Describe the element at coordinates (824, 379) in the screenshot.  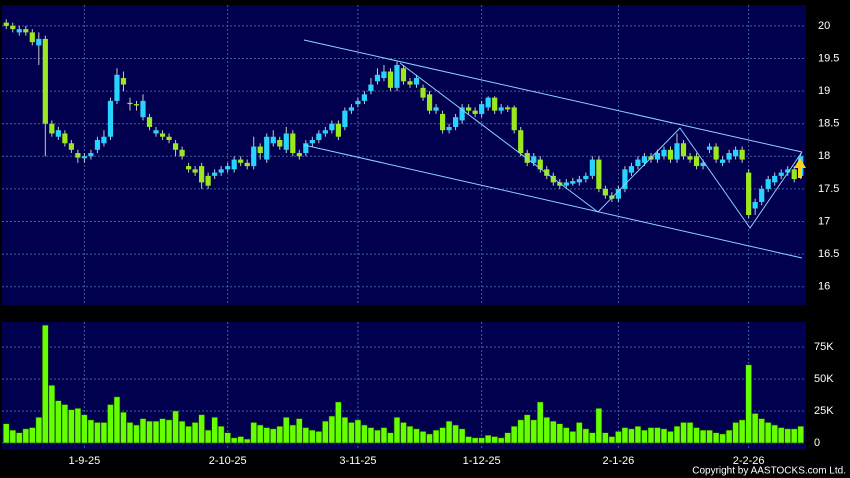
I see `y-tick-label: 50K` at that location.